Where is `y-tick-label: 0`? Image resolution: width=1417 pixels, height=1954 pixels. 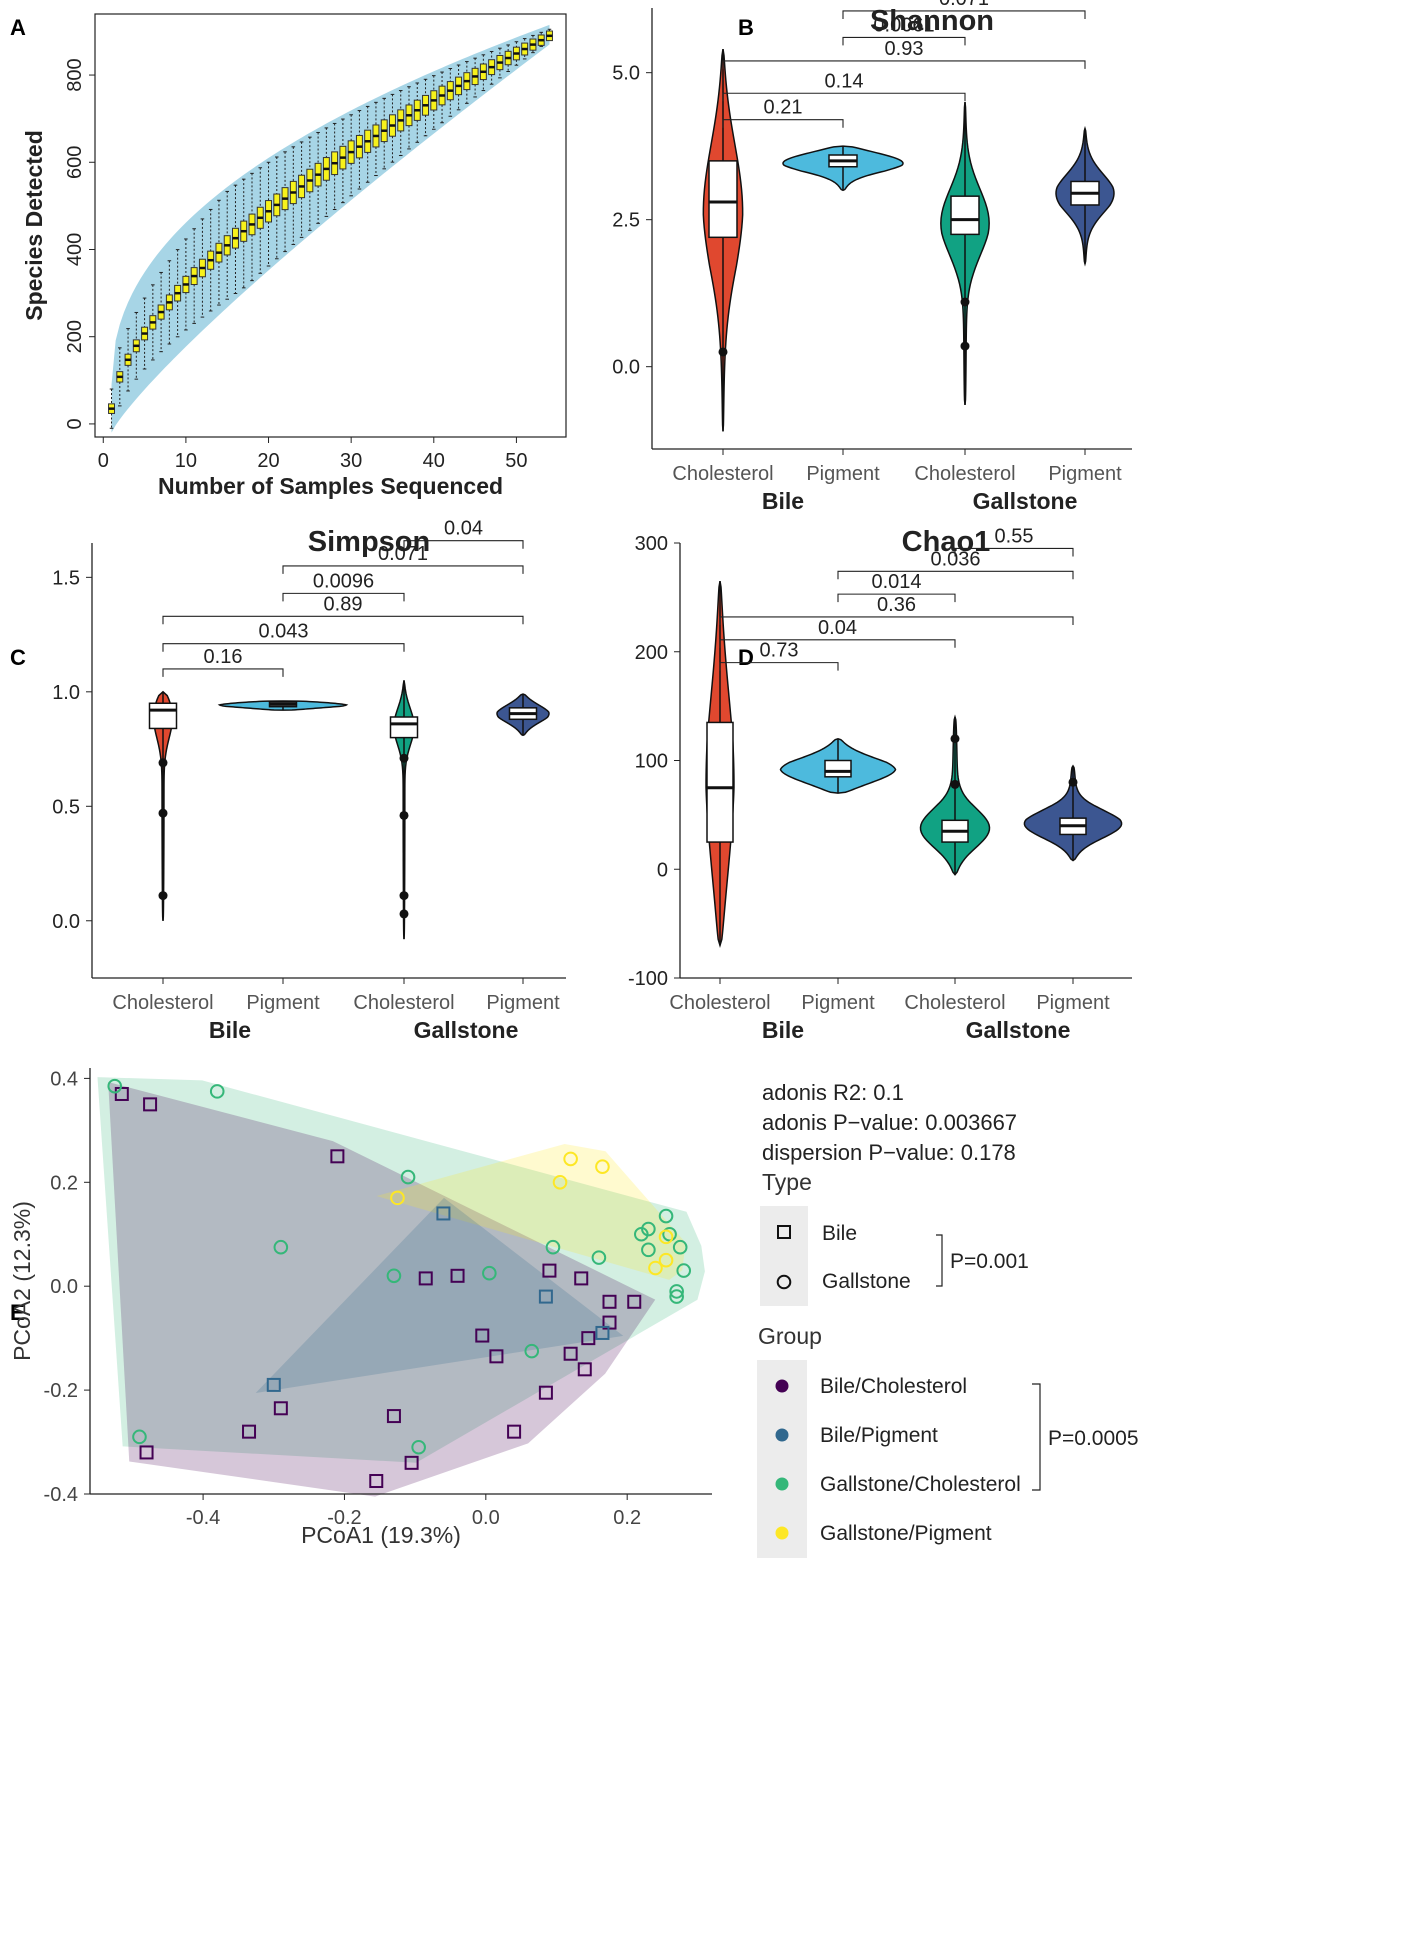 y-tick-label: 0 is located at coordinates (75, 423).